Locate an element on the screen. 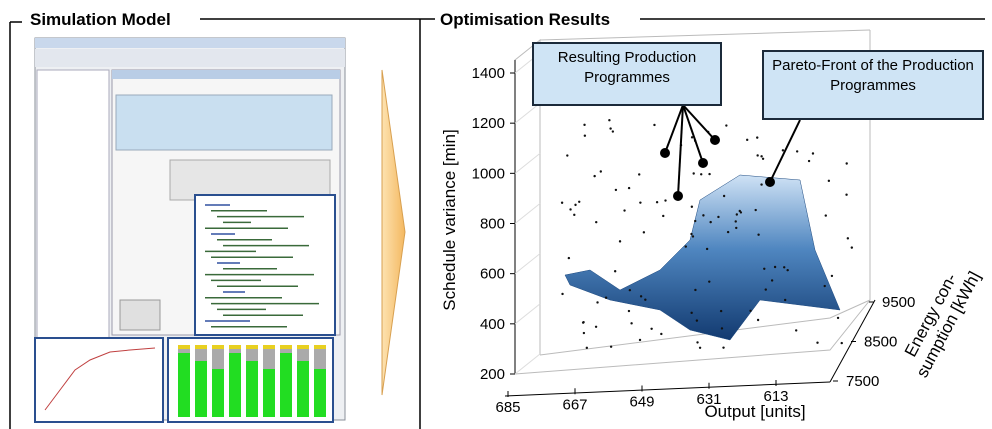  pareto-surface is located at coordinates (702, 257).